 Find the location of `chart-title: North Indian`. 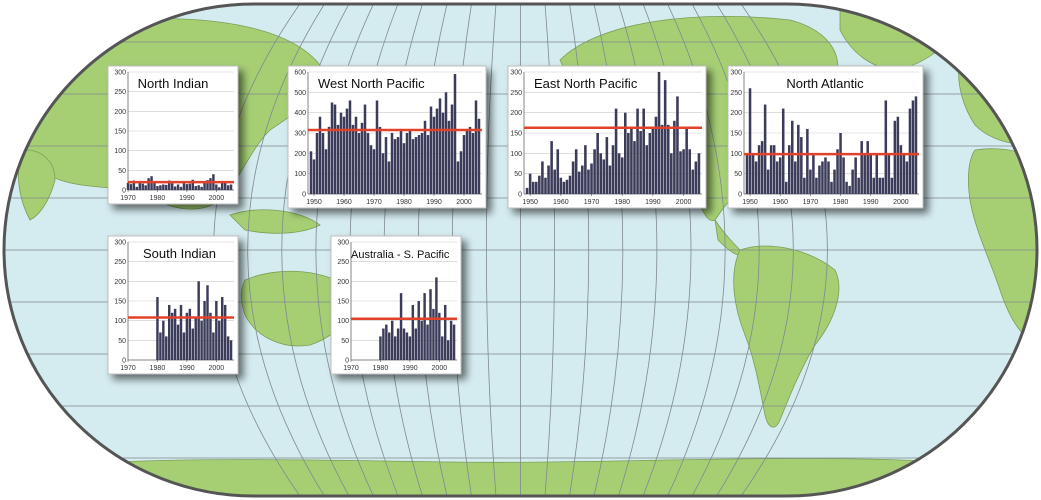

chart-title: North Indian is located at coordinates (173, 83).